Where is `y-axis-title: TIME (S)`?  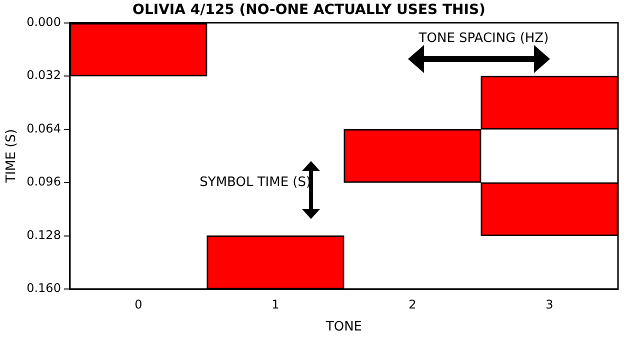
y-axis-title: TIME (S) is located at coordinates (12, 156).